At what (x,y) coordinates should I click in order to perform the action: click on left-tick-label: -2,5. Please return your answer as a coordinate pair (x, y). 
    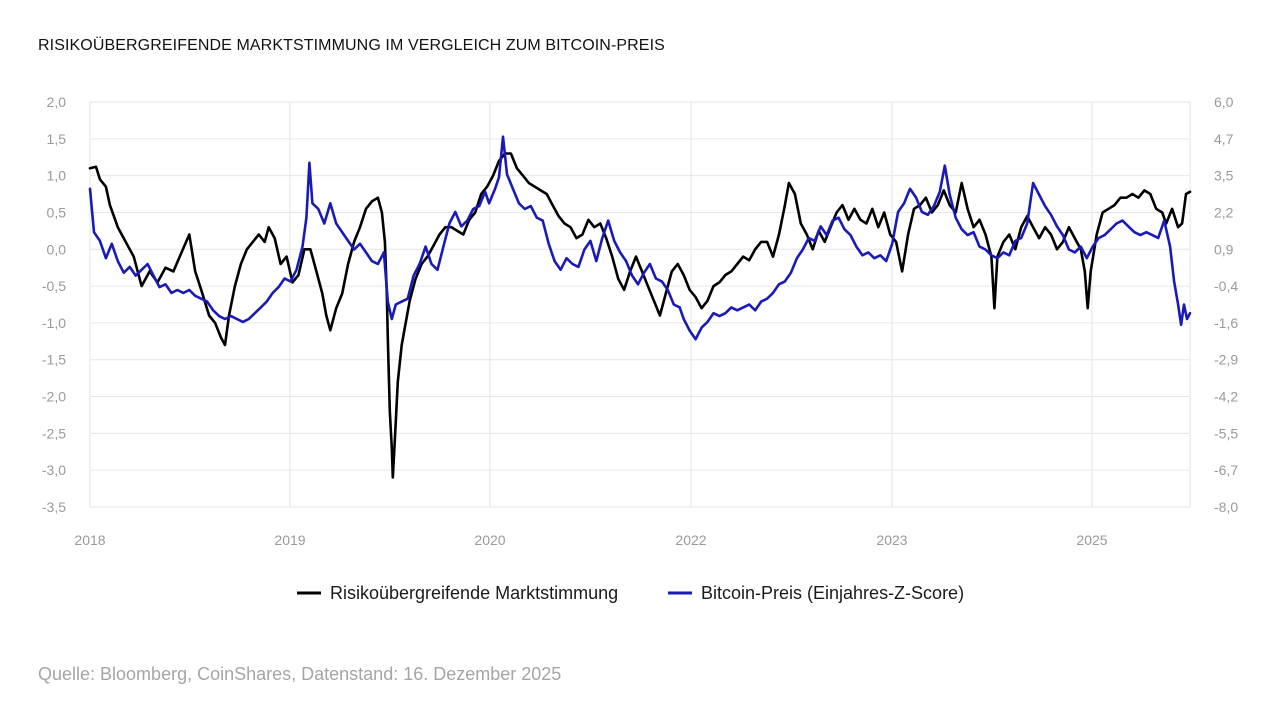
    Looking at the image, I should click on (54, 433).